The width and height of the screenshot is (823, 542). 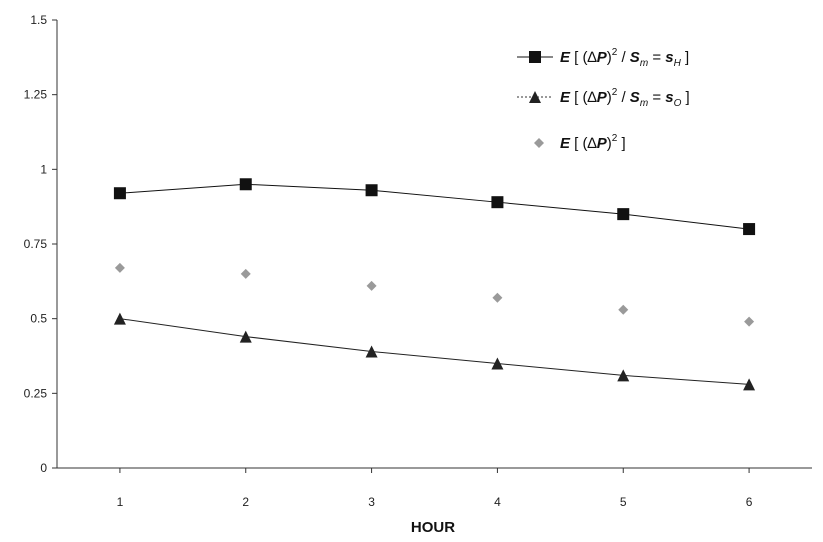 What do you see at coordinates (120, 502) in the screenshot?
I see `x-tick-label: 1` at bounding box center [120, 502].